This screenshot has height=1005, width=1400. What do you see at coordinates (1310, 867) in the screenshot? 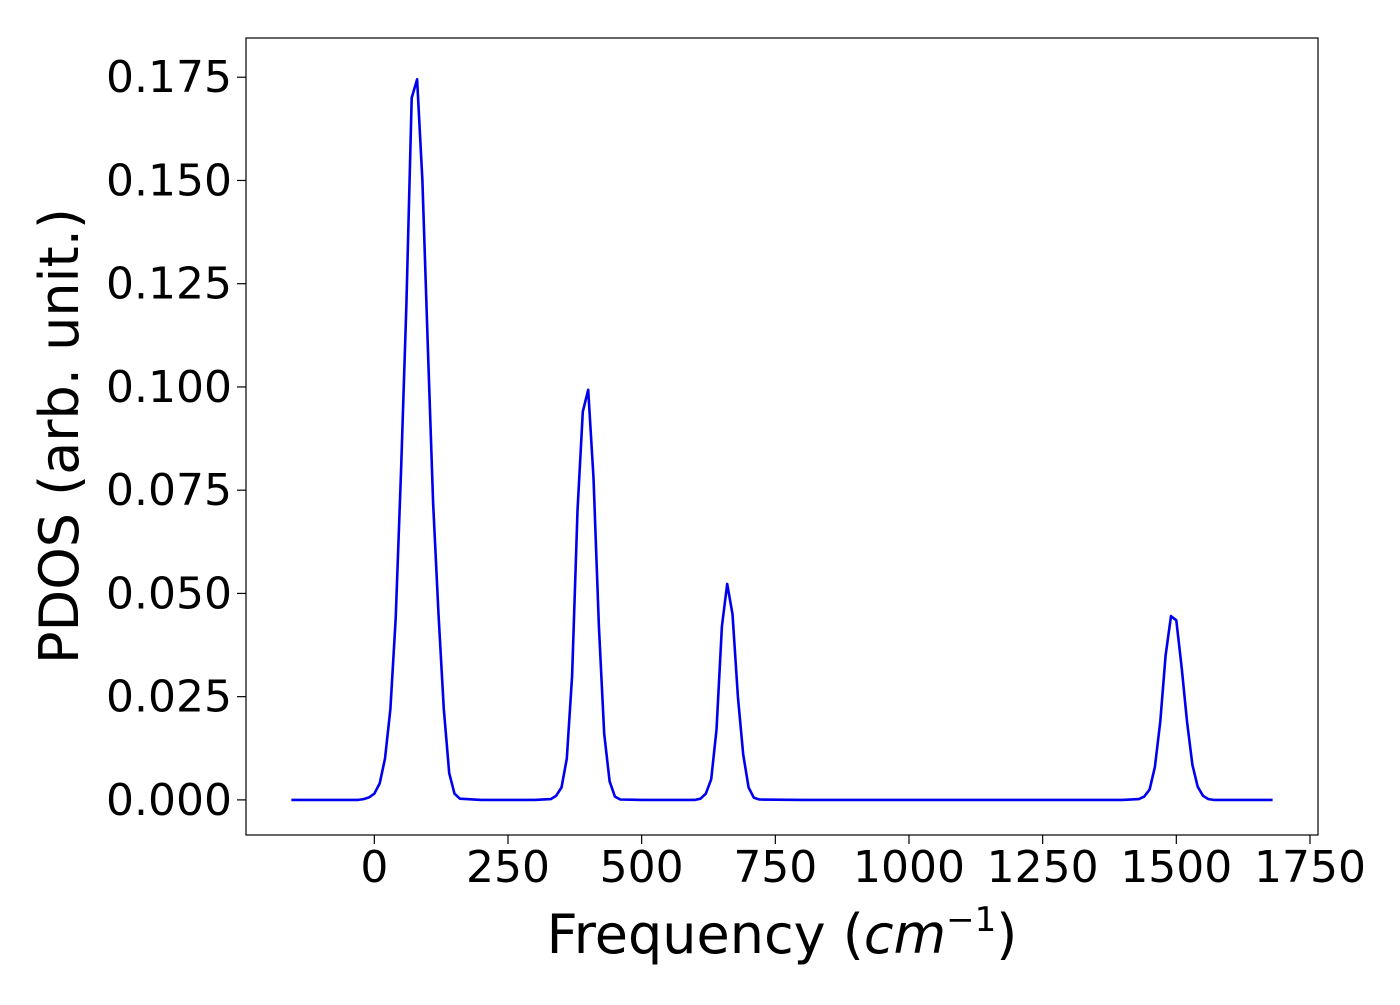
I see `x-tick-label: 1750` at bounding box center [1310, 867].